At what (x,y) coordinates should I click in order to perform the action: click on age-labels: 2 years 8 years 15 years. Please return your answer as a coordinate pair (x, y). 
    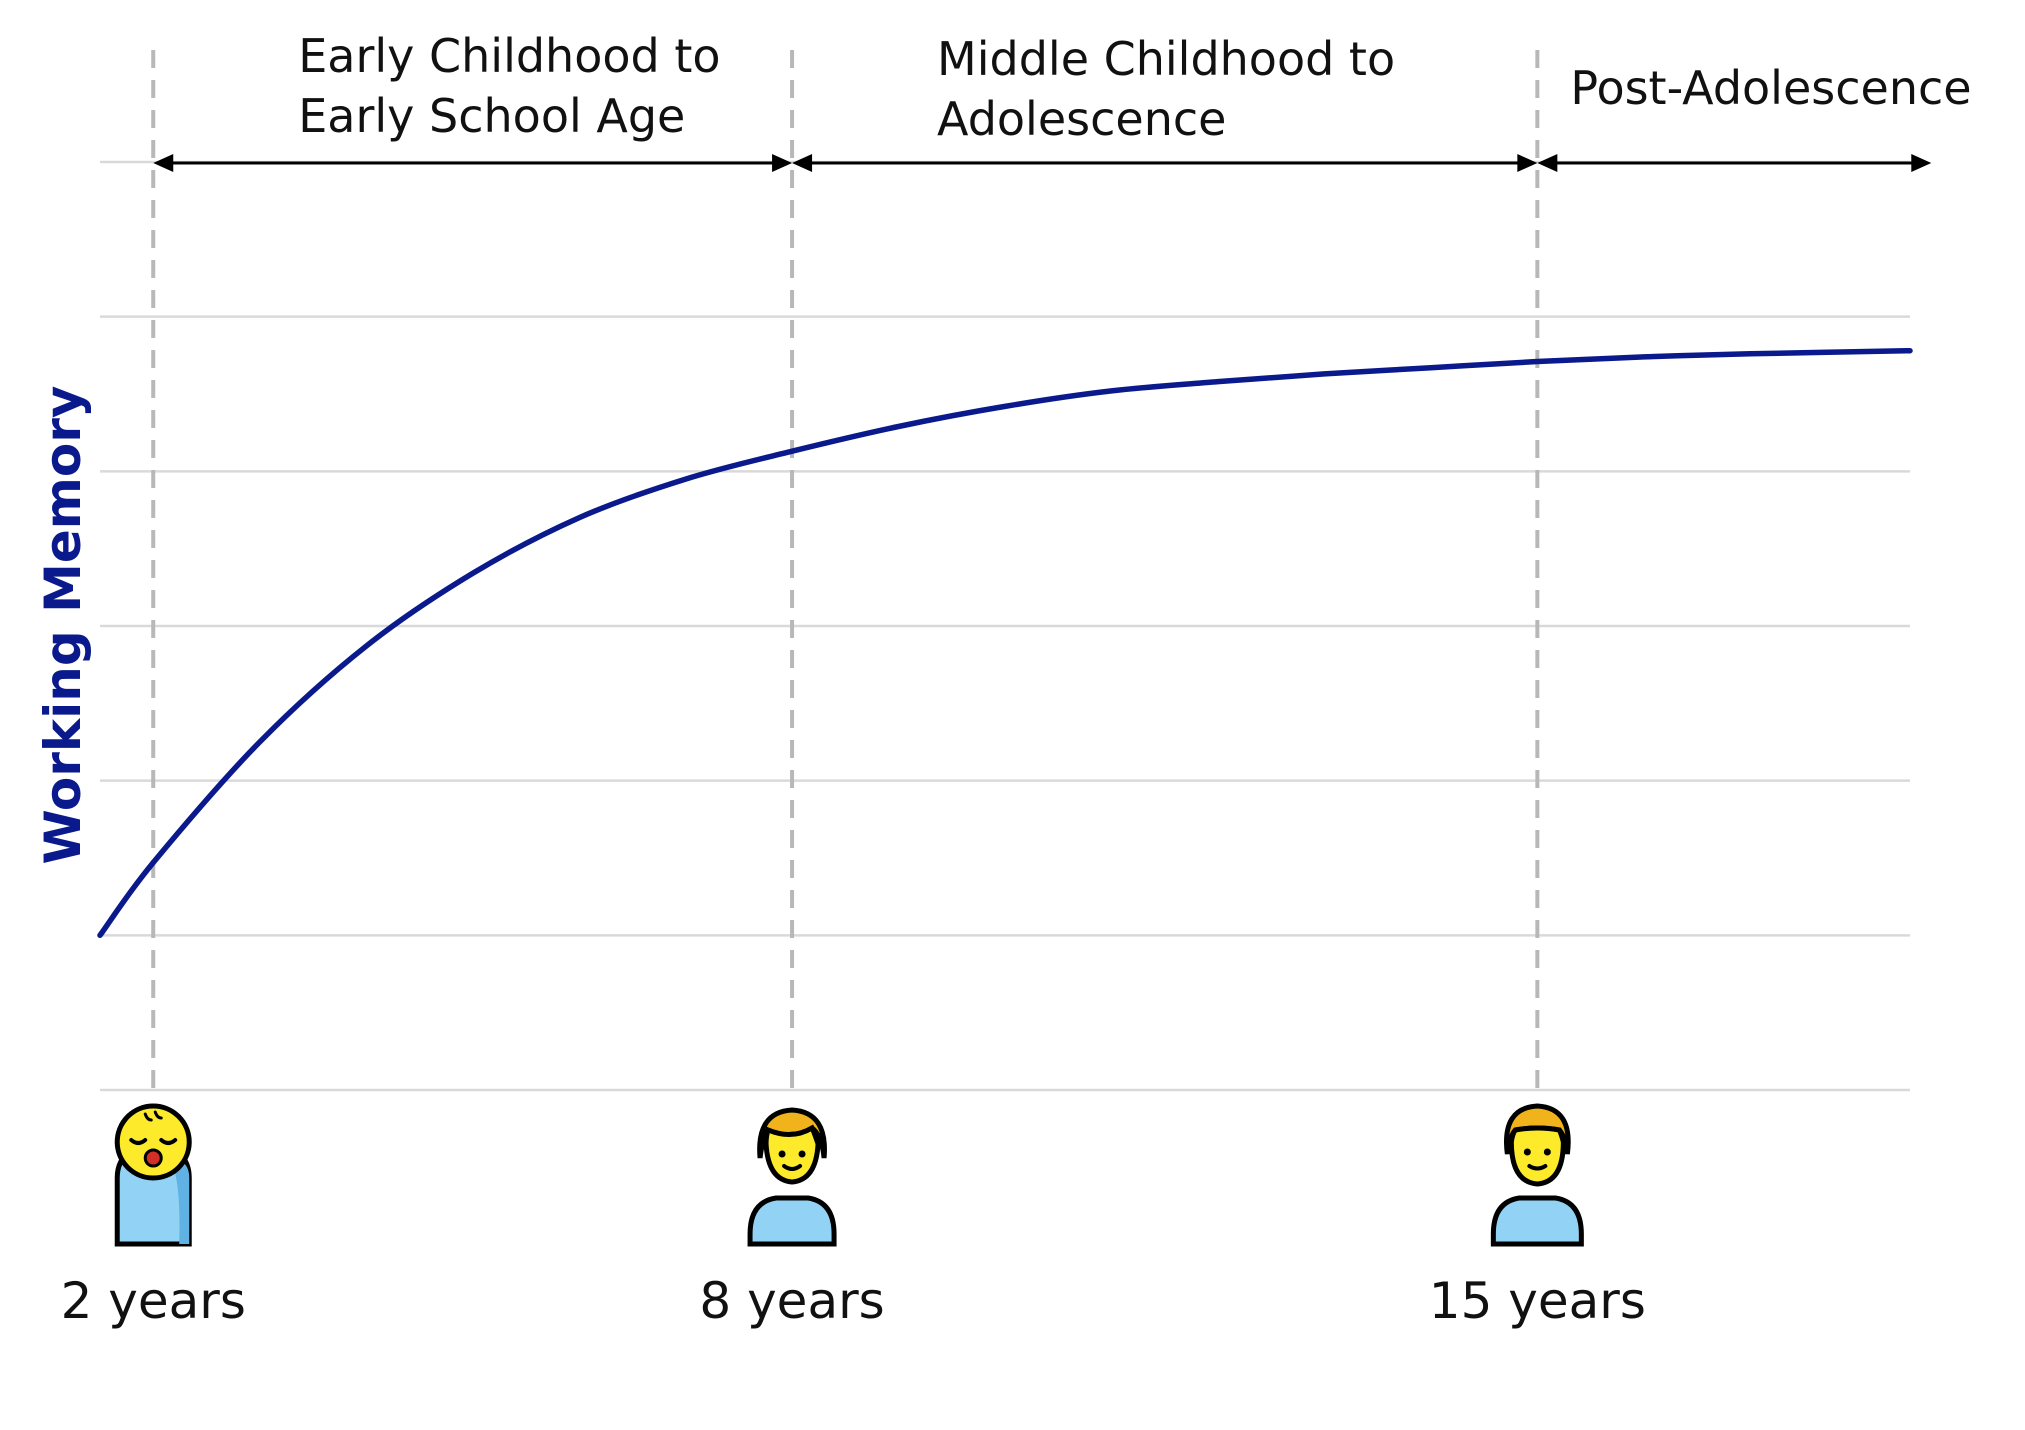
    Looking at the image, I should click on (853, 1301).